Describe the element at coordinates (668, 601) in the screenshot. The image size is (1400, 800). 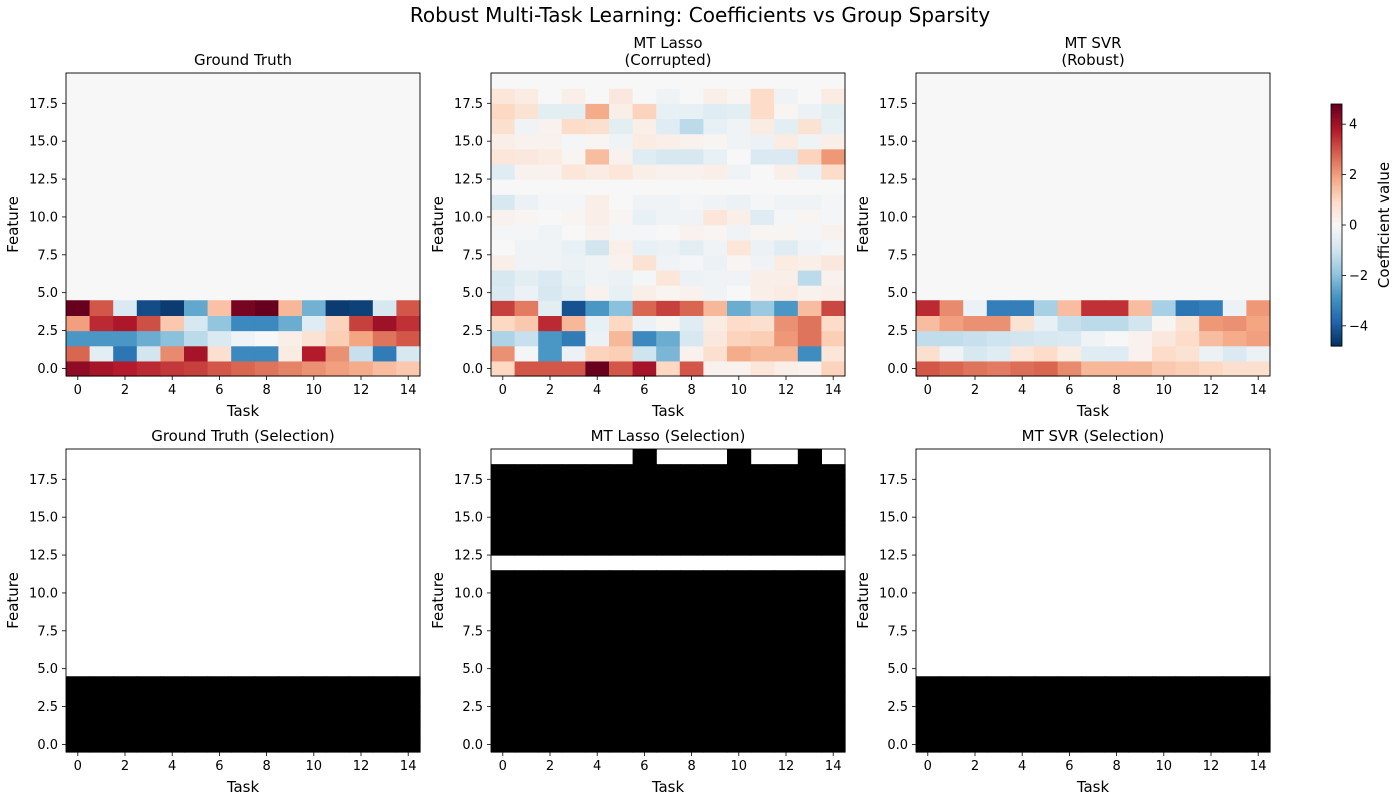
I see `heatmap-cells` at that location.